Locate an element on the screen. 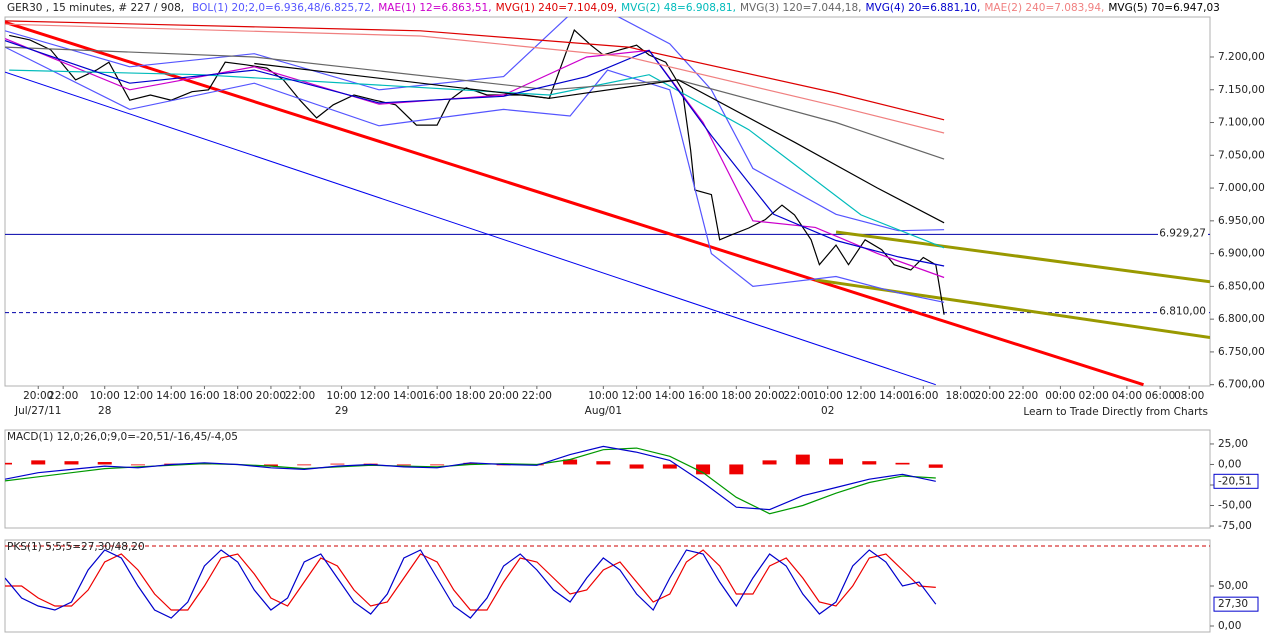  date-label: 28 is located at coordinates (104, 411).